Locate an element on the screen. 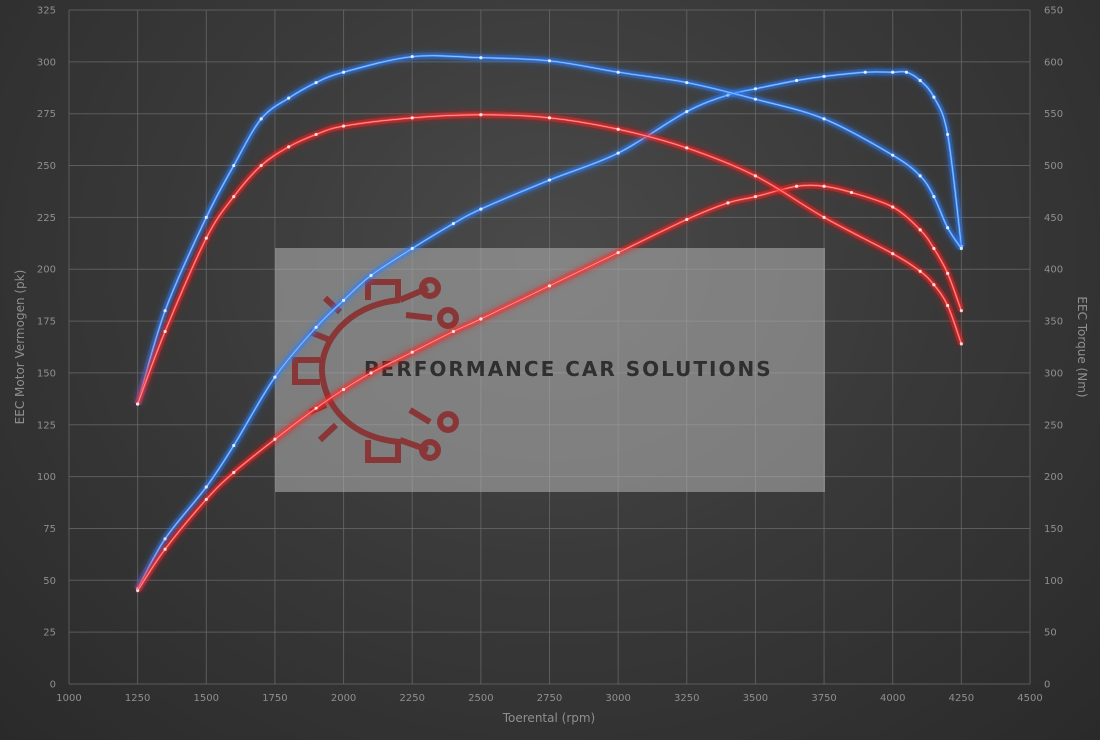 The height and width of the screenshot is (740, 1100). y-right-tick-label: 450 is located at coordinates (1053, 218).